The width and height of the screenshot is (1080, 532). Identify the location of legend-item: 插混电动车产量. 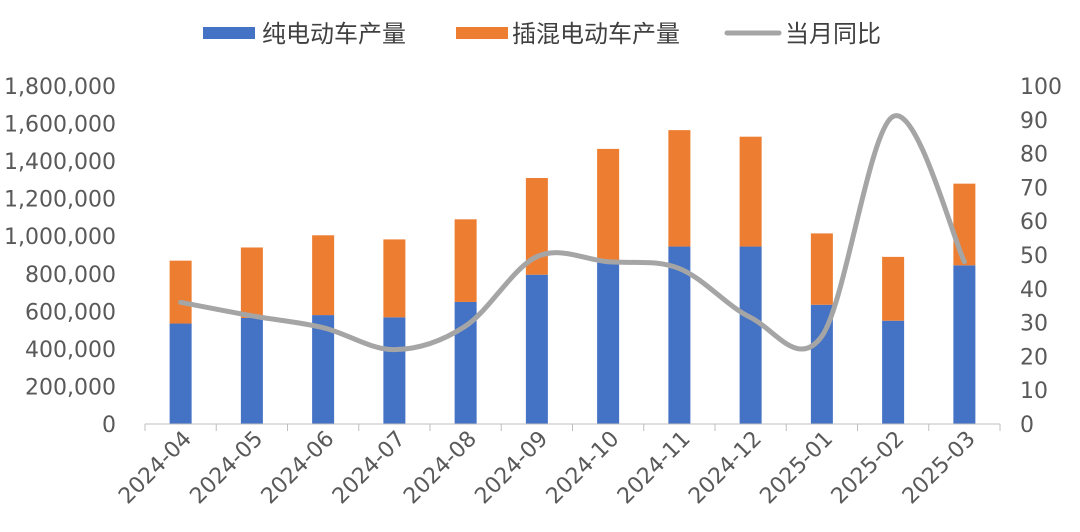
(568, 34).